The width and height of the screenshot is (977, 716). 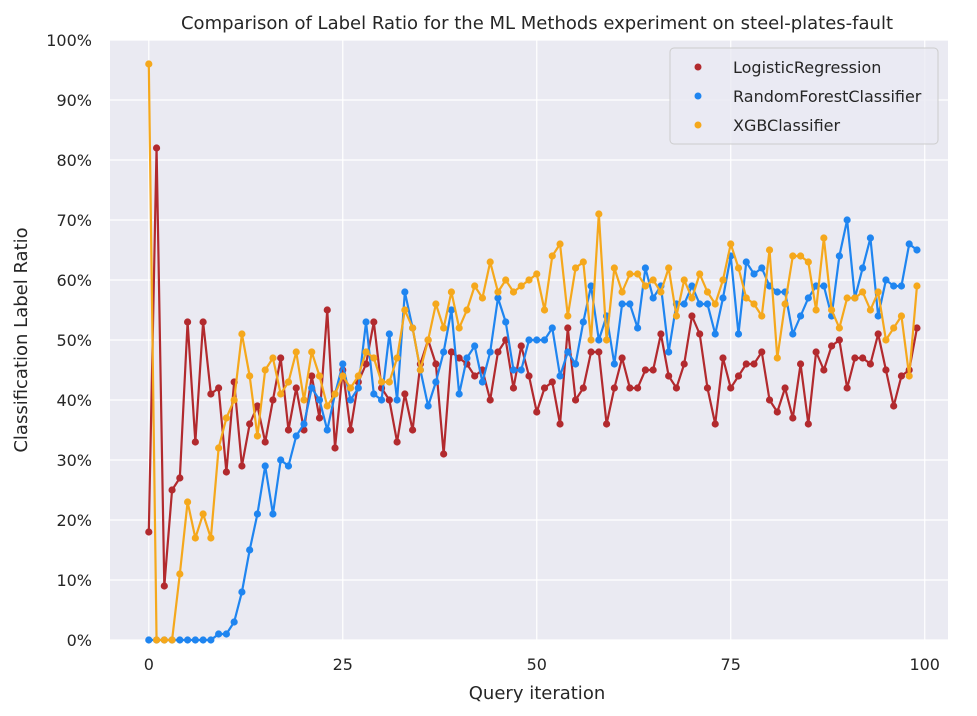 What do you see at coordinates (74, 100) in the screenshot?
I see `y-tick-label: 90%` at bounding box center [74, 100].